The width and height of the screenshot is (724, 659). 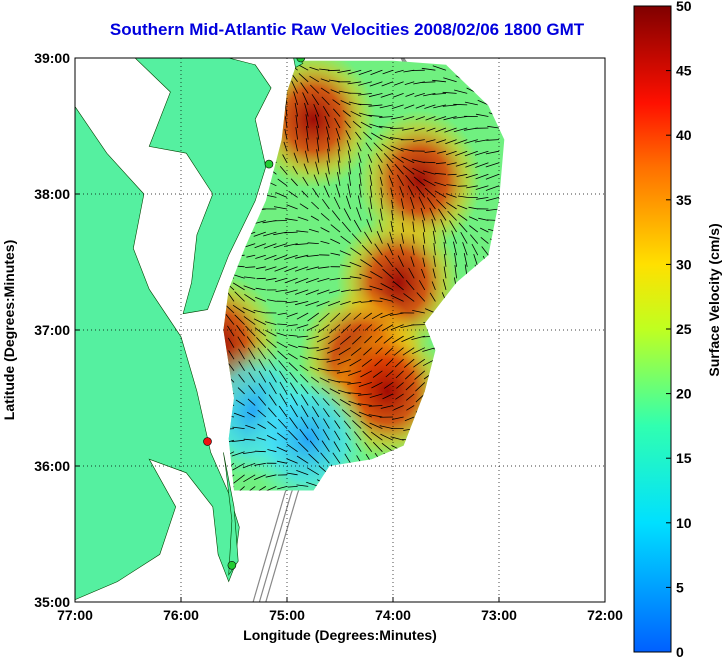 What do you see at coordinates (684, 200) in the screenshot?
I see `colorbar-tick-label: 35` at bounding box center [684, 200].